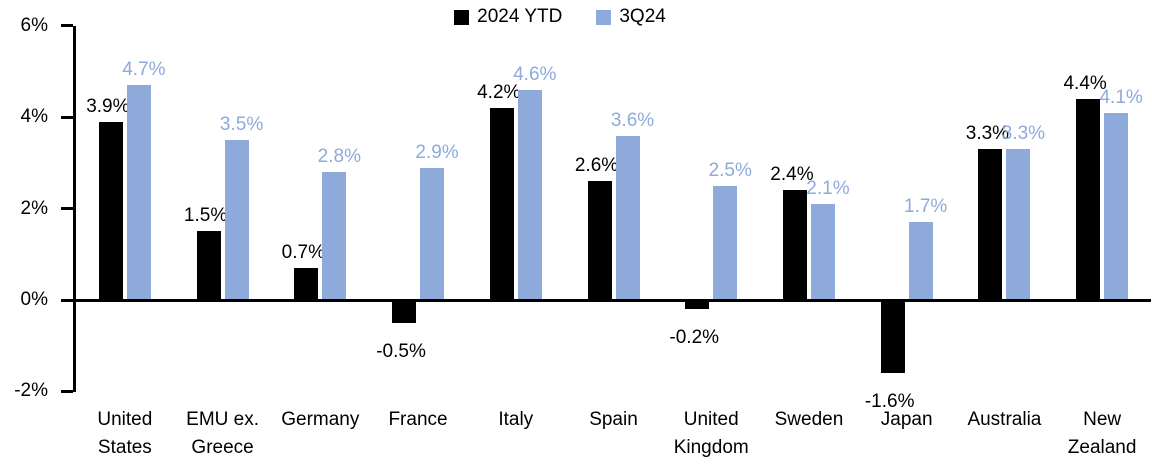 Image resolution: width=1152 pixels, height=465 pixels. What do you see at coordinates (642, 16) in the screenshot?
I see `legend-label-3q24: 3Q24` at bounding box center [642, 16].